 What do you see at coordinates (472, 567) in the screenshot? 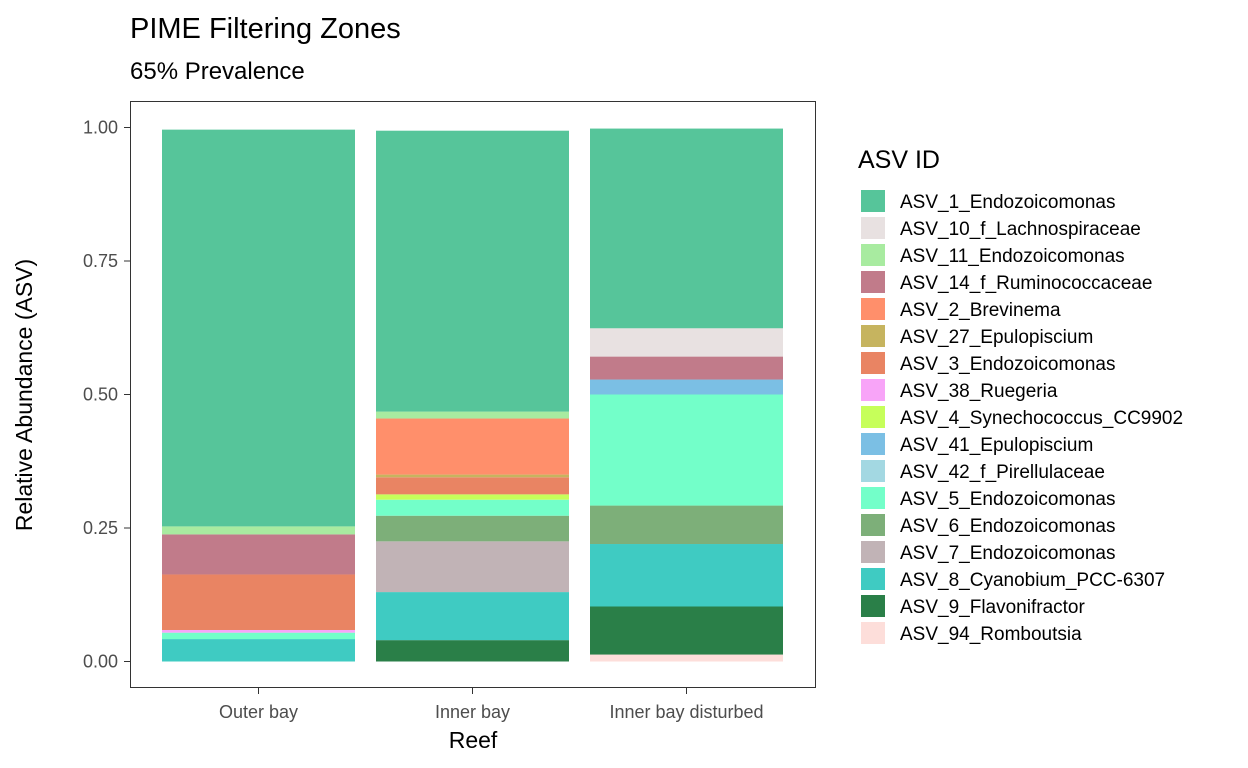
I see `bar-inner-bay-asv-7-endozoicomonas` at bounding box center [472, 567].